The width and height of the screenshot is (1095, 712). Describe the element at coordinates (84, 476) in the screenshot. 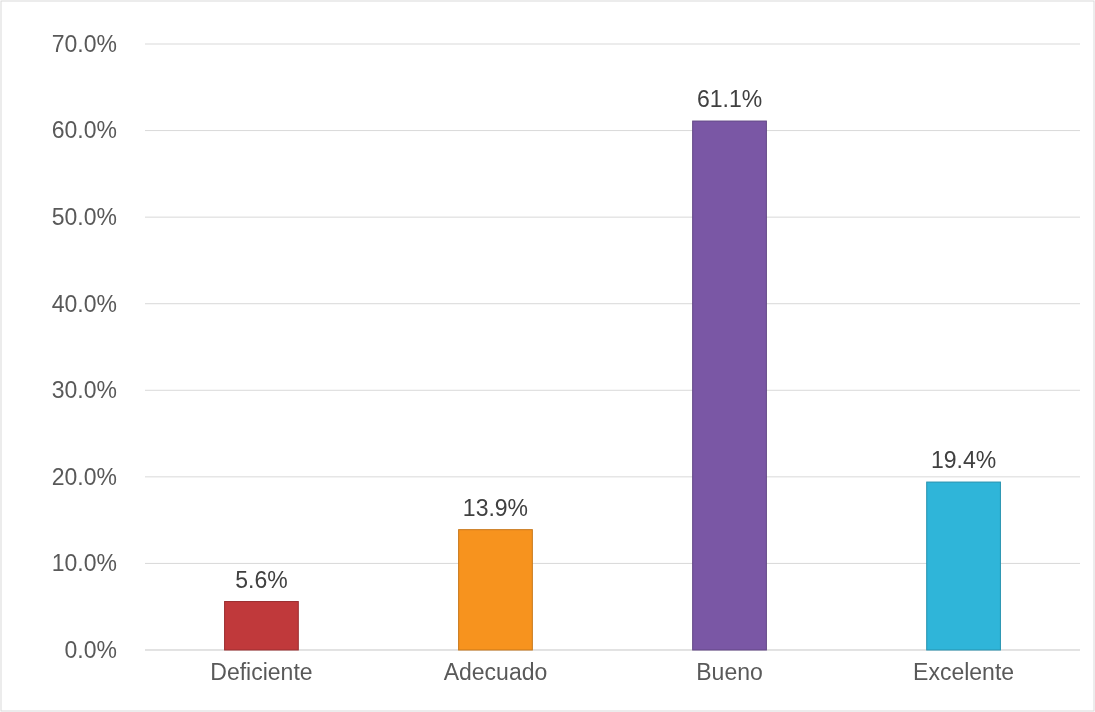

I see `y-tick-label: 20.0%` at that location.